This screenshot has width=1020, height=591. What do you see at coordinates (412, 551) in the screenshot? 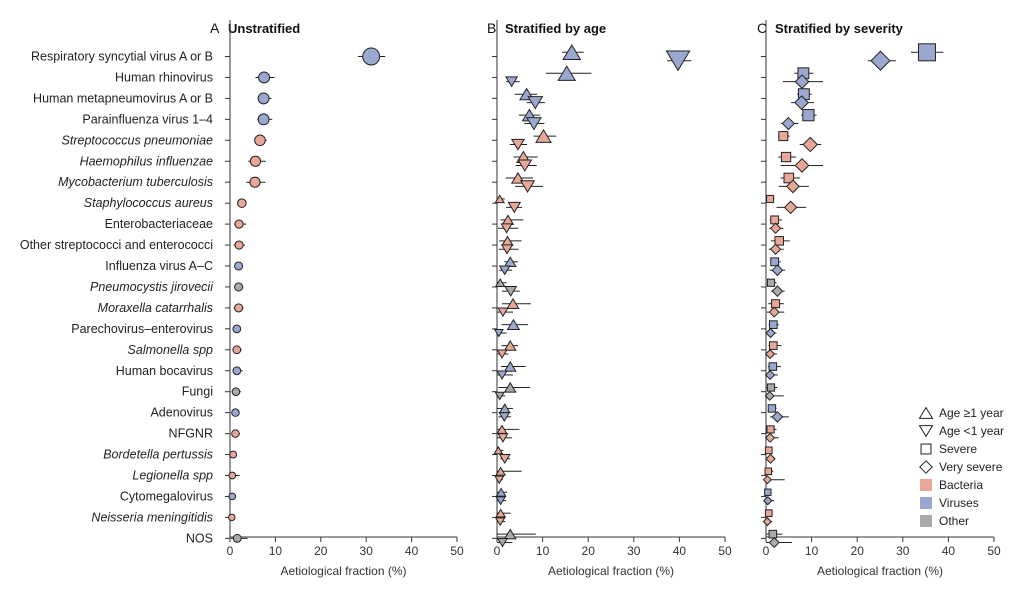
I see `x-tick-label: 40` at bounding box center [412, 551].